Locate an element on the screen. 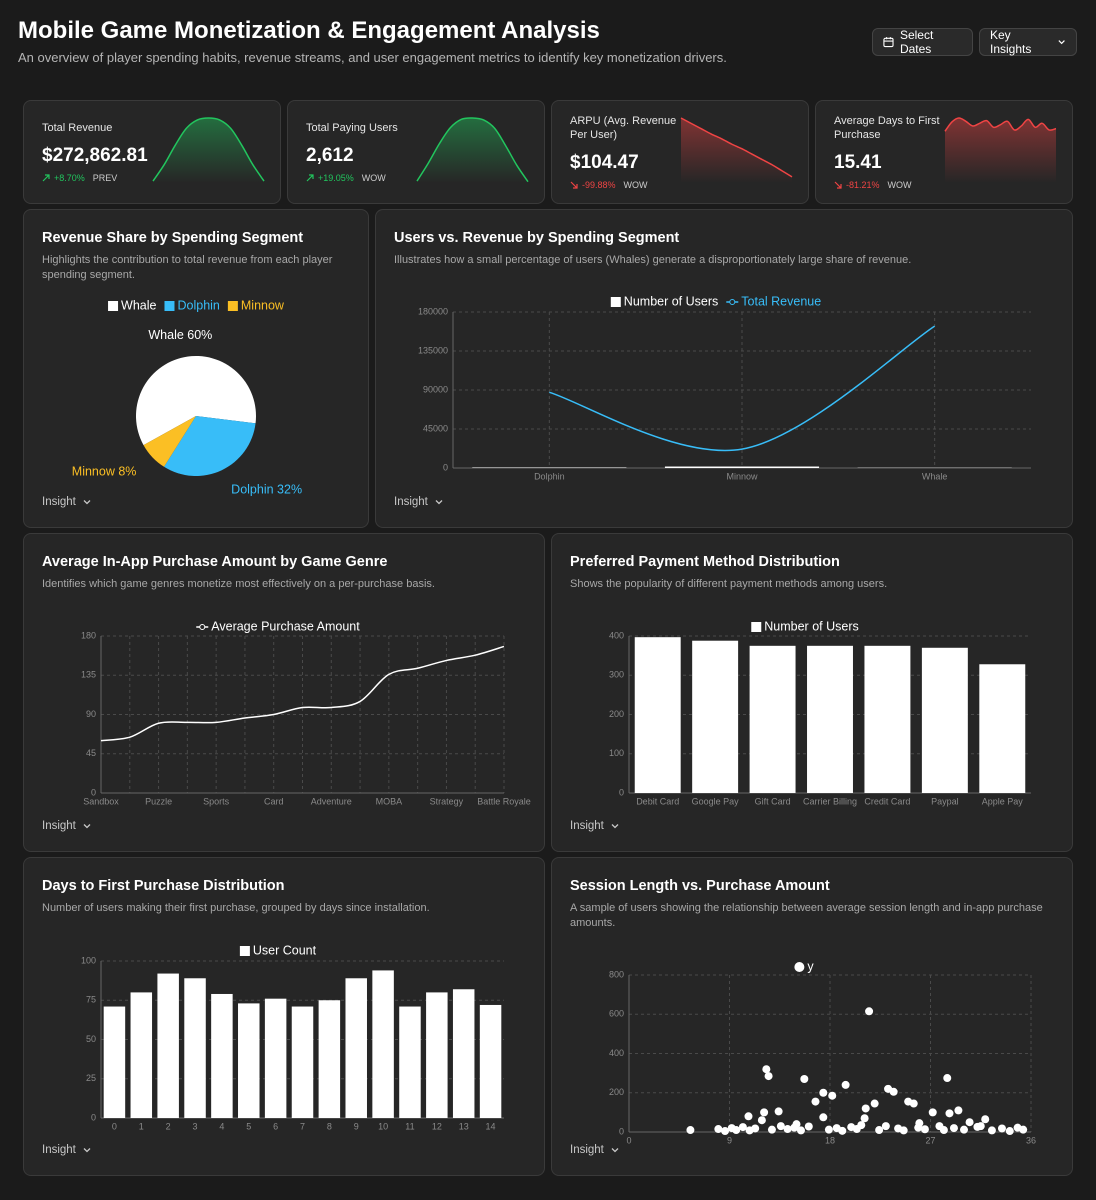 Image resolution: width=1096 pixels, height=1200 pixels. kpi-value: 2,612 is located at coordinates (330, 155).